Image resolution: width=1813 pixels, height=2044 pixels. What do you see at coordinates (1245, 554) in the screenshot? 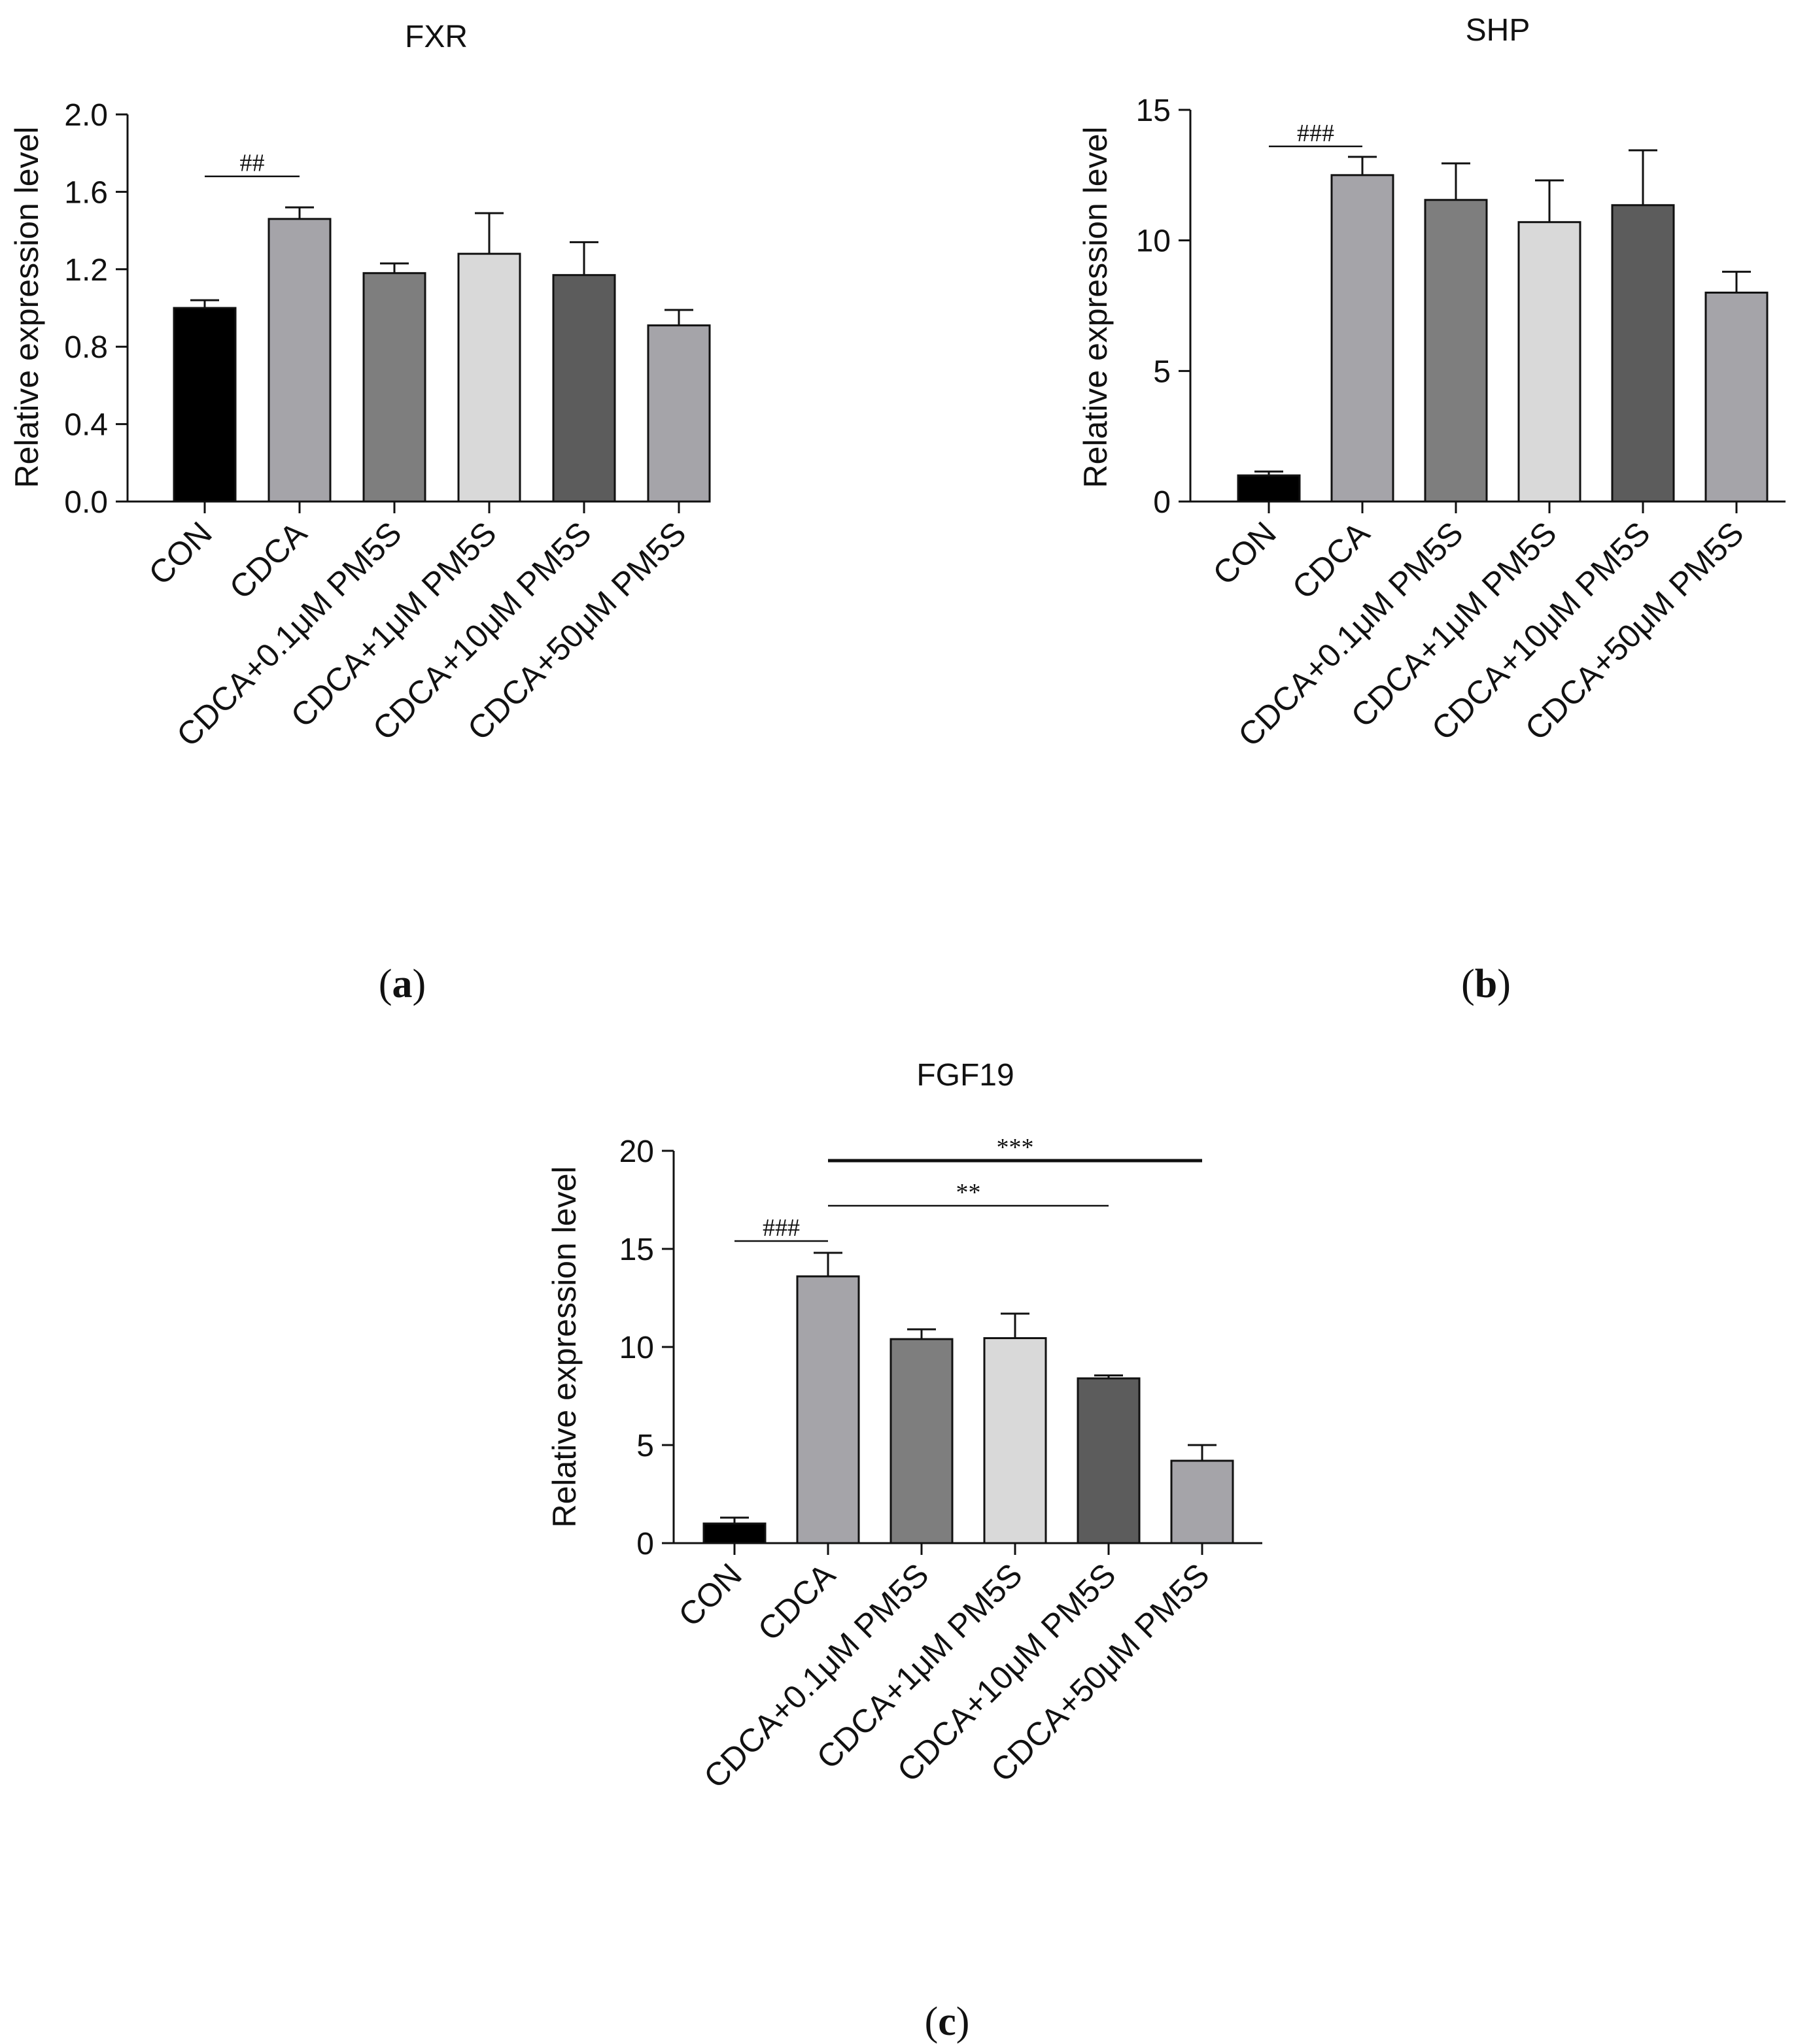
I see `category-label-b: CON` at bounding box center [1245, 554].